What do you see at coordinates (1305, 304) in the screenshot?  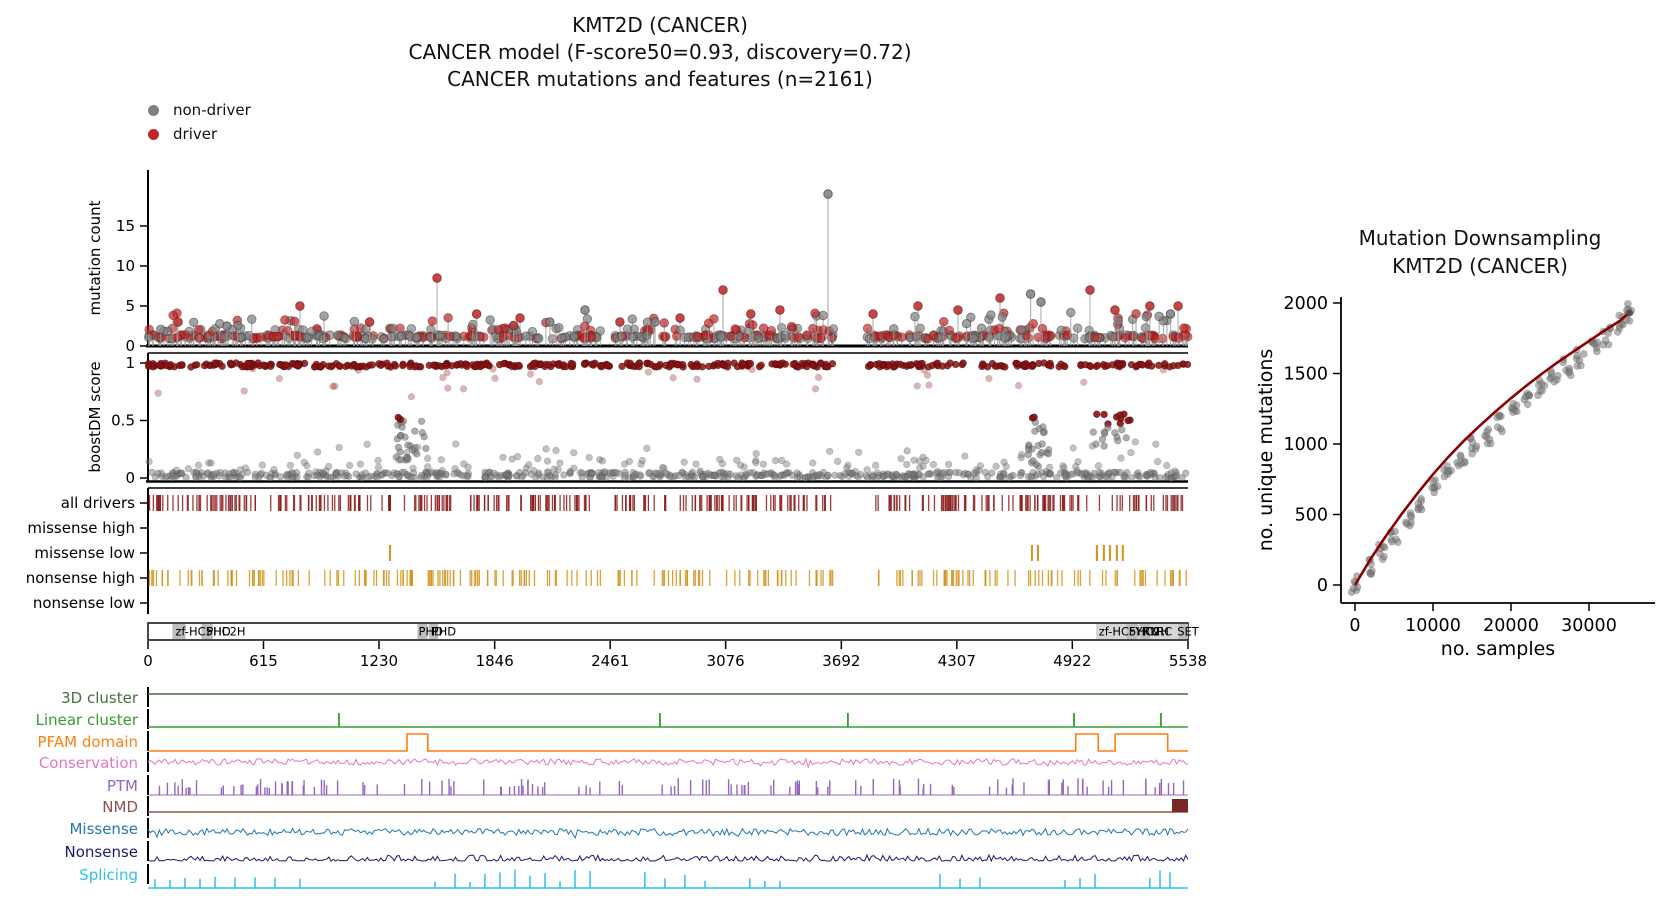 I see `downsampling-y-tick-label: 2000` at bounding box center [1305, 304].